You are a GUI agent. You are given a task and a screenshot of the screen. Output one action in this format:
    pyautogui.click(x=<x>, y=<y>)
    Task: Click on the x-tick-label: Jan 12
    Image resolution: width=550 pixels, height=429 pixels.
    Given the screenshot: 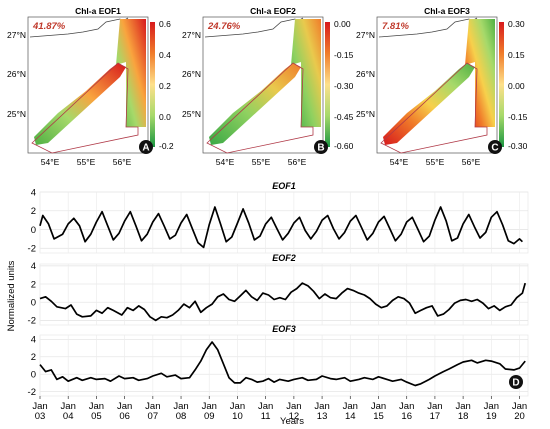 What is the action you would take?
    pyautogui.click(x=293, y=411)
    